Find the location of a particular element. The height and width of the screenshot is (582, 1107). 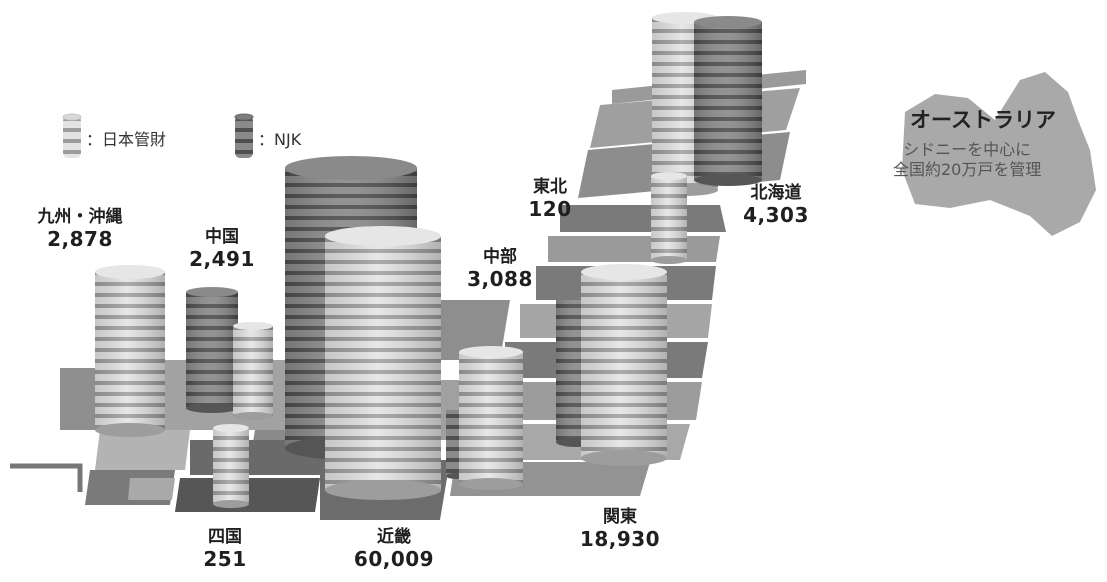

australia-shape is located at coordinates (999, 154).